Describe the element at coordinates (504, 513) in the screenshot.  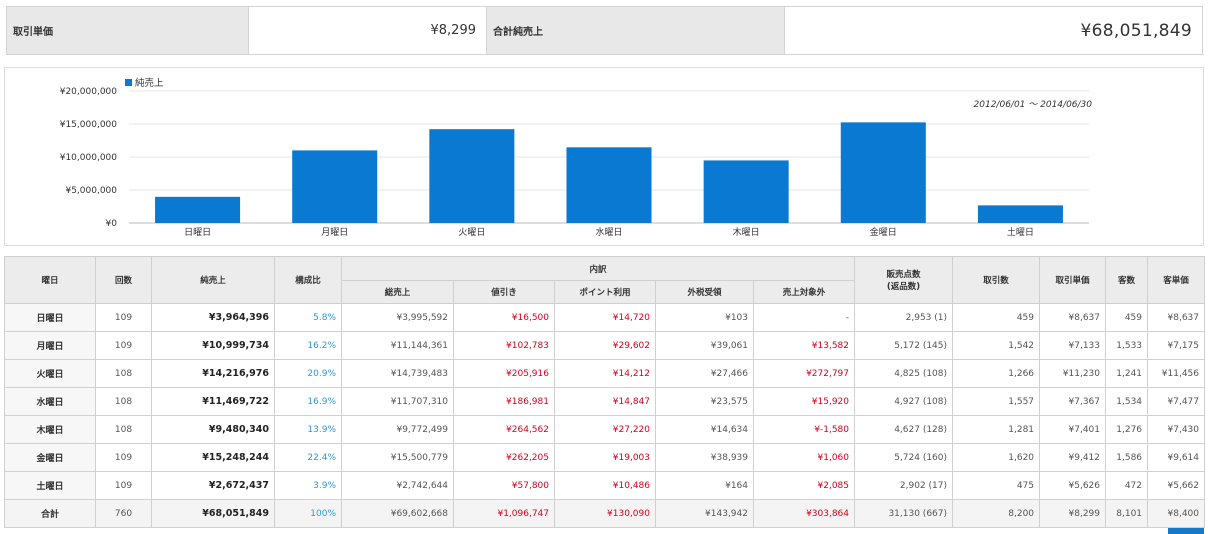
I see `cell-discount: ¥1,096,747` at that location.